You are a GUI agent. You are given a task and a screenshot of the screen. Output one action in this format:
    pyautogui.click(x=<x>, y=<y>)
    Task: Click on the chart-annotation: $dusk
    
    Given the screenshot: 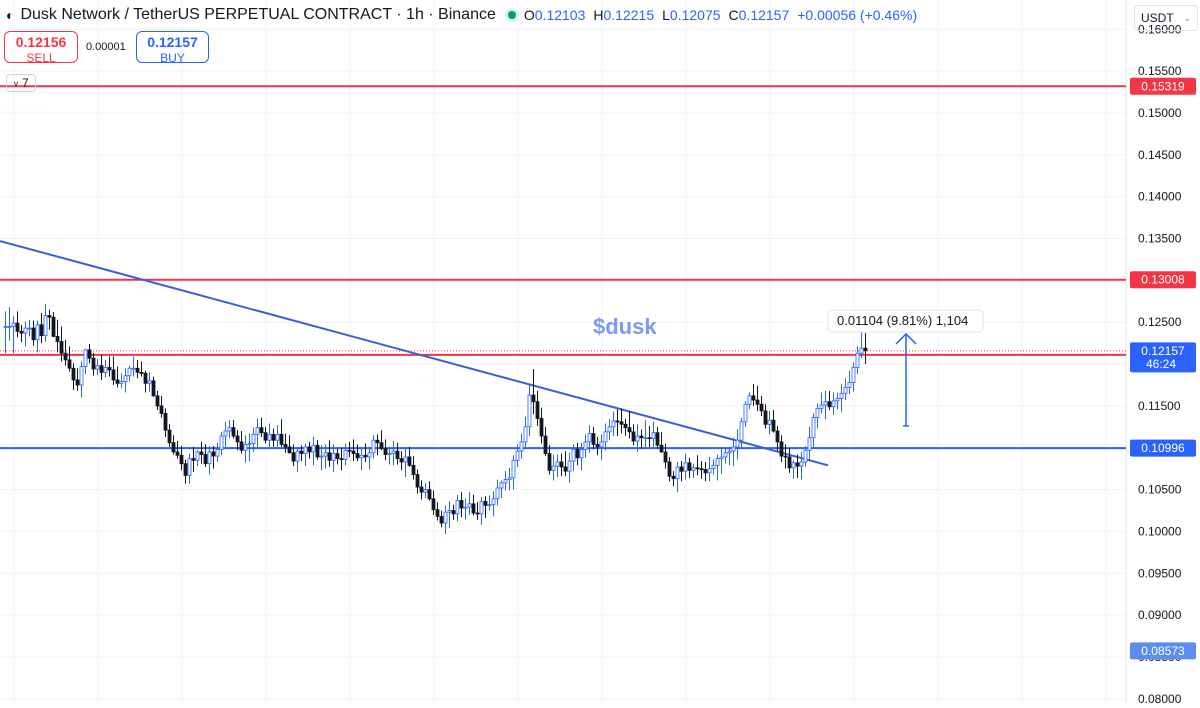 What is the action you would take?
    pyautogui.click(x=625, y=326)
    